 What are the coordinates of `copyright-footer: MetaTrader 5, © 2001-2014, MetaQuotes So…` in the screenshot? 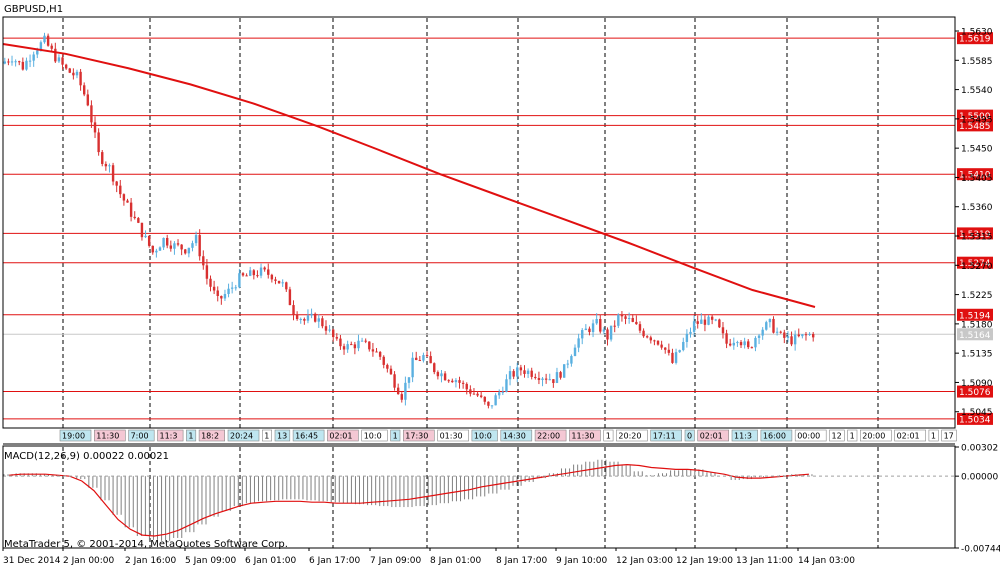 It's located at (146, 544).